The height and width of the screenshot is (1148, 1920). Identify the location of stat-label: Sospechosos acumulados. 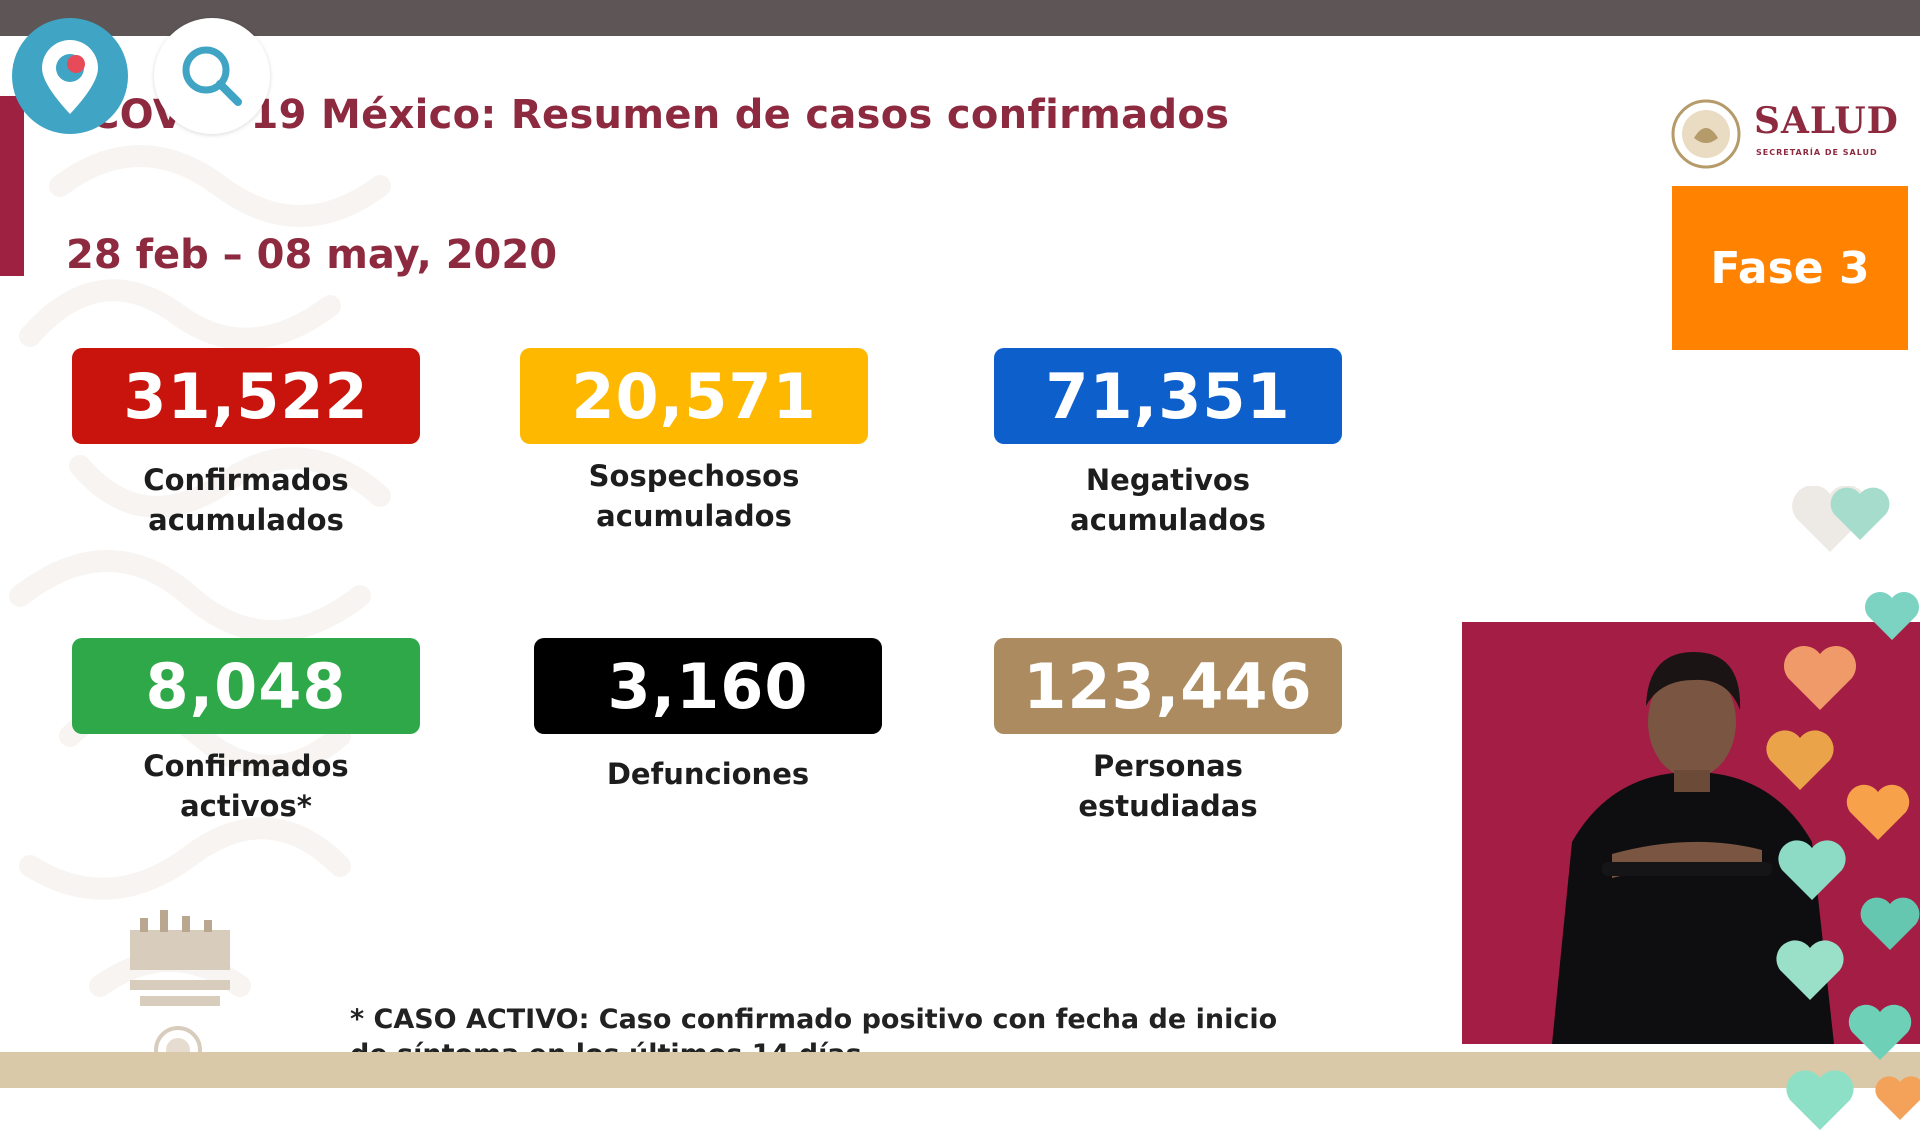
(694, 496).